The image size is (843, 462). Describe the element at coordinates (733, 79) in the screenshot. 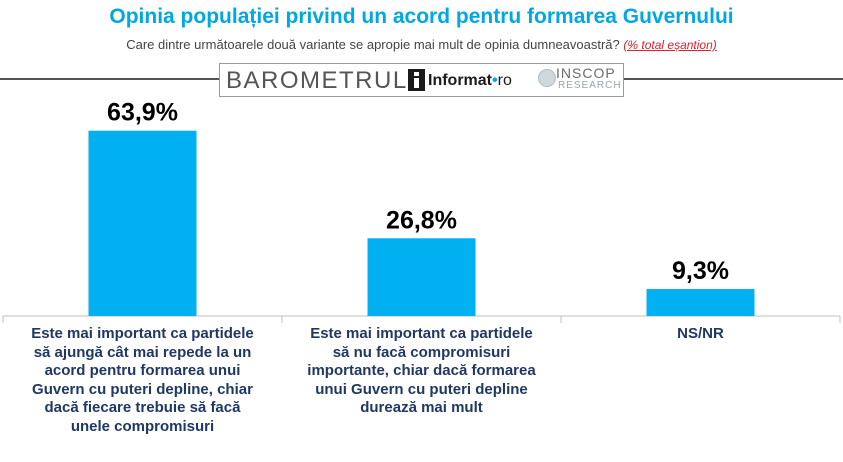

I see `brand-divider-right` at that location.